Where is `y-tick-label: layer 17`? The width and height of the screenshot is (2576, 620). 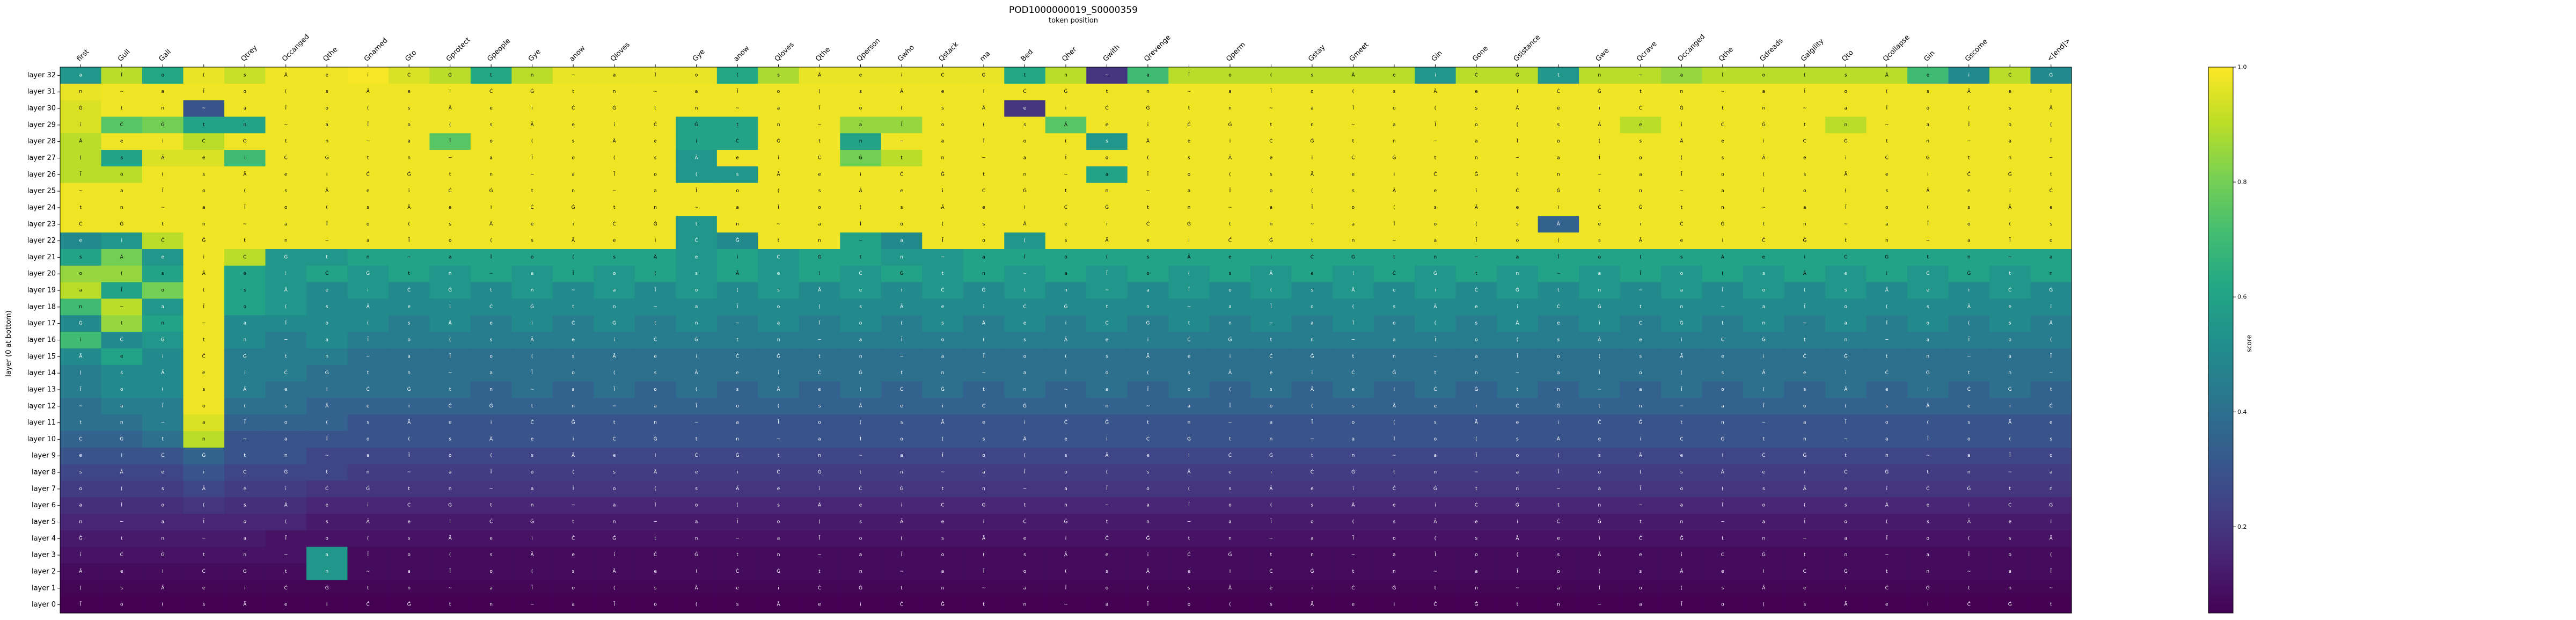 y-tick-label: layer 17 is located at coordinates (41, 323).